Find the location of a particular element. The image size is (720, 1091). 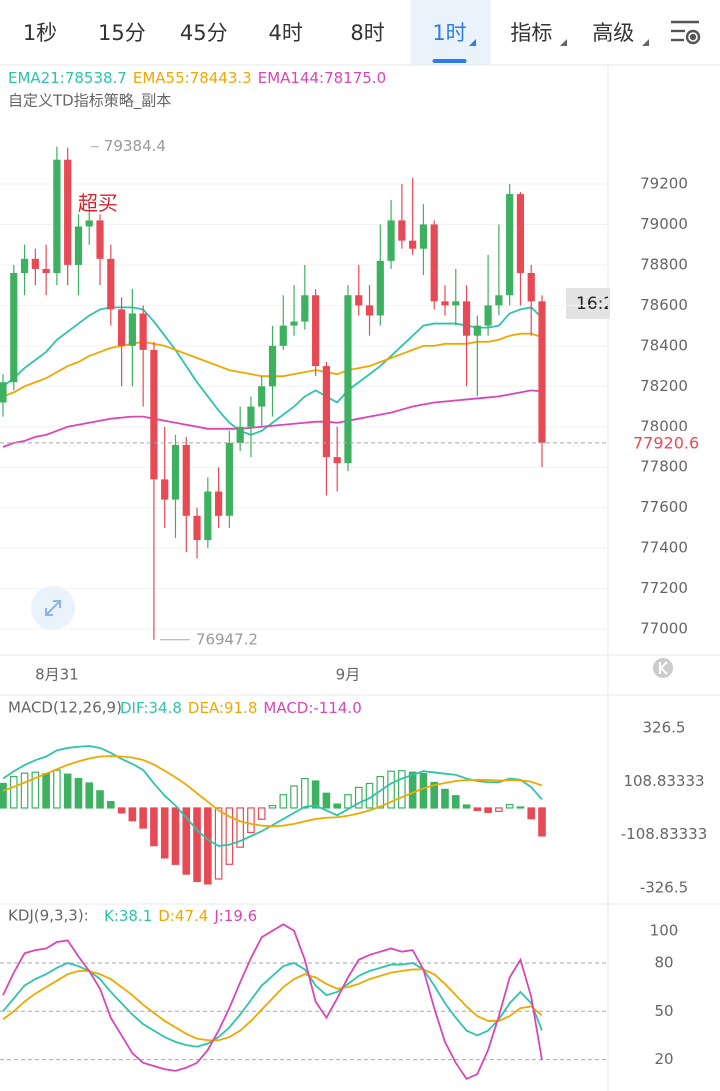

legend: DIF:34.8 DEA:91.8 MACD:-114.0 is located at coordinates (241, 708).